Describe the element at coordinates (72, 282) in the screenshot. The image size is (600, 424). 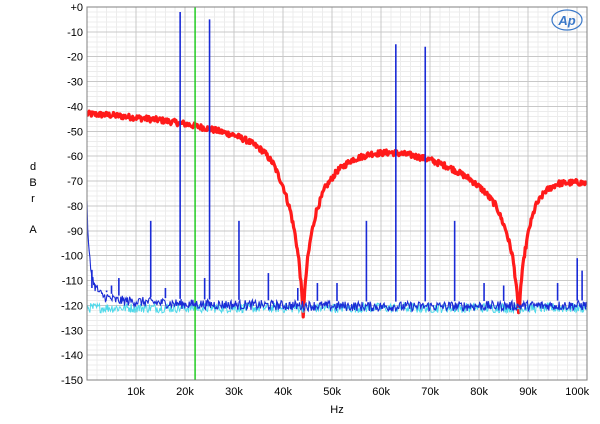
I see `y-tick-label: -110` at that location.